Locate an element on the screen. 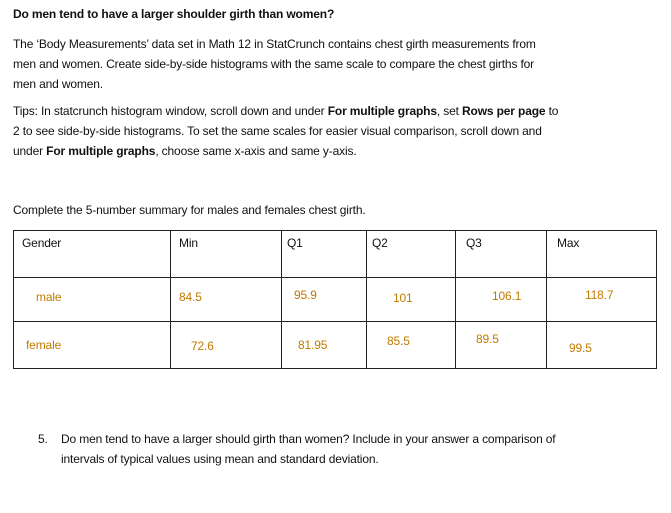  gender-label: female is located at coordinates (44, 345).